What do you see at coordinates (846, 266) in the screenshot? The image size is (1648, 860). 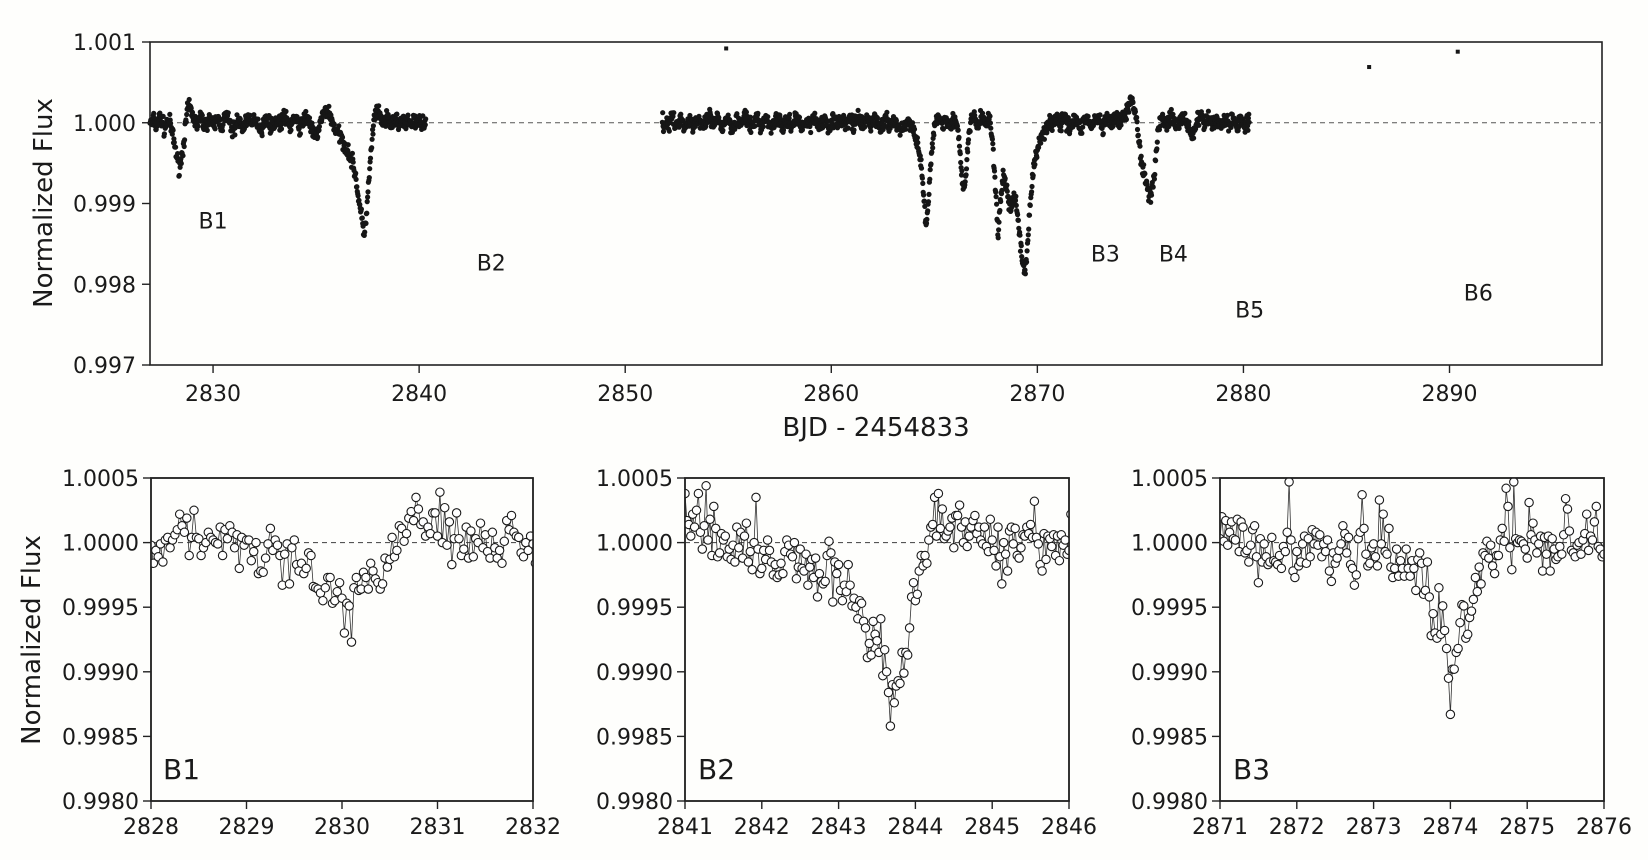 I see `dip-annotations: B1 B2 B3 B4 B5 B6` at bounding box center [846, 266].